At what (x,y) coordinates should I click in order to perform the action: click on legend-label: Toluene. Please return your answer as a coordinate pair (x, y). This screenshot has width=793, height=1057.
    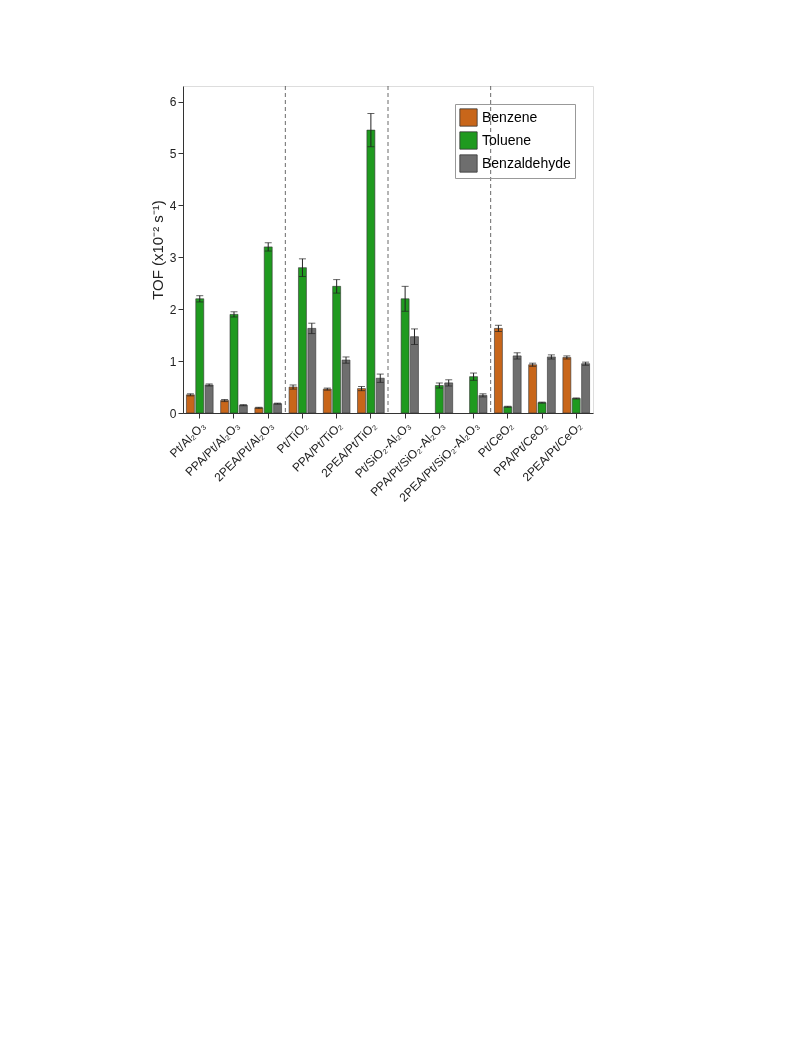
    Looking at the image, I should click on (507, 139).